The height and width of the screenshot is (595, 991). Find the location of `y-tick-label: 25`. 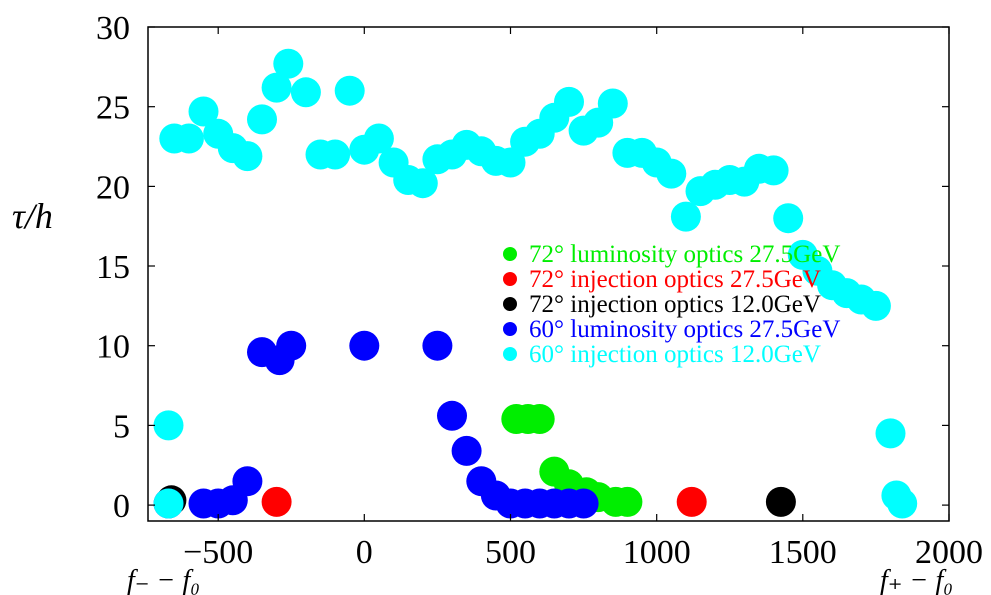

y-tick-label: 25 is located at coordinates (113, 108).